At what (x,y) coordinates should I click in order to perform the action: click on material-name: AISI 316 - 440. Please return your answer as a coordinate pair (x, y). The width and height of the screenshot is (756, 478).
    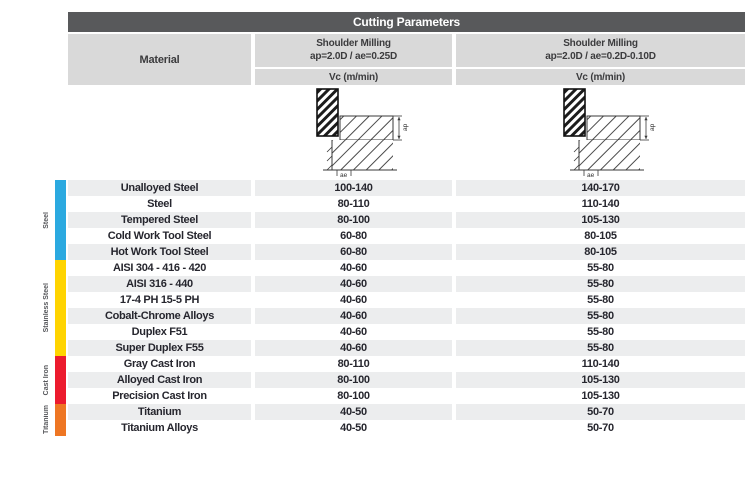
    Looking at the image, I should click on (159, 284).